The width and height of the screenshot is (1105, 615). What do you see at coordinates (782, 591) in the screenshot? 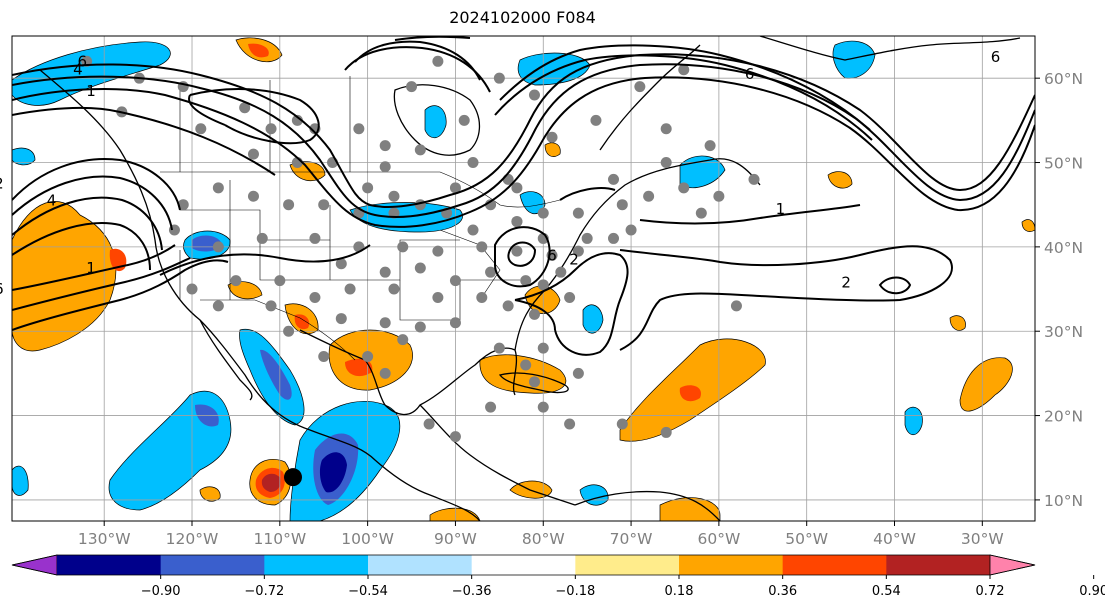
I see `colorbar-tick-label: 0.36` at bounding box center [782, 591].